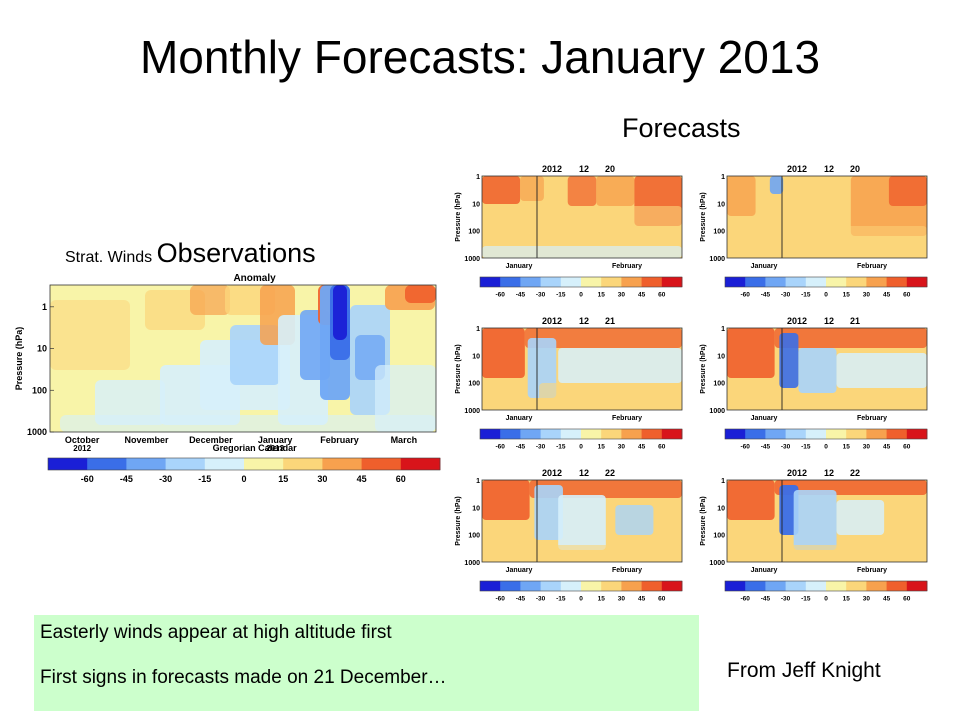 Image resolution: width=960 pixels, height=720 pixels. What do you see at coordinates (827, 521) in the screenshot?
I see `forecast-frame` at bounding box center [827, 521].